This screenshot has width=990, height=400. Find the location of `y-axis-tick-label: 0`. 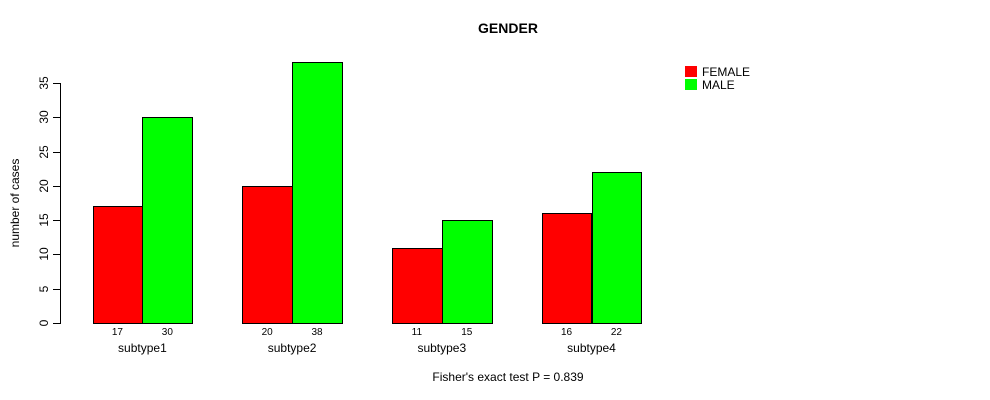

y-axis-tick-label: 0 is located at coordinates (44, 323).